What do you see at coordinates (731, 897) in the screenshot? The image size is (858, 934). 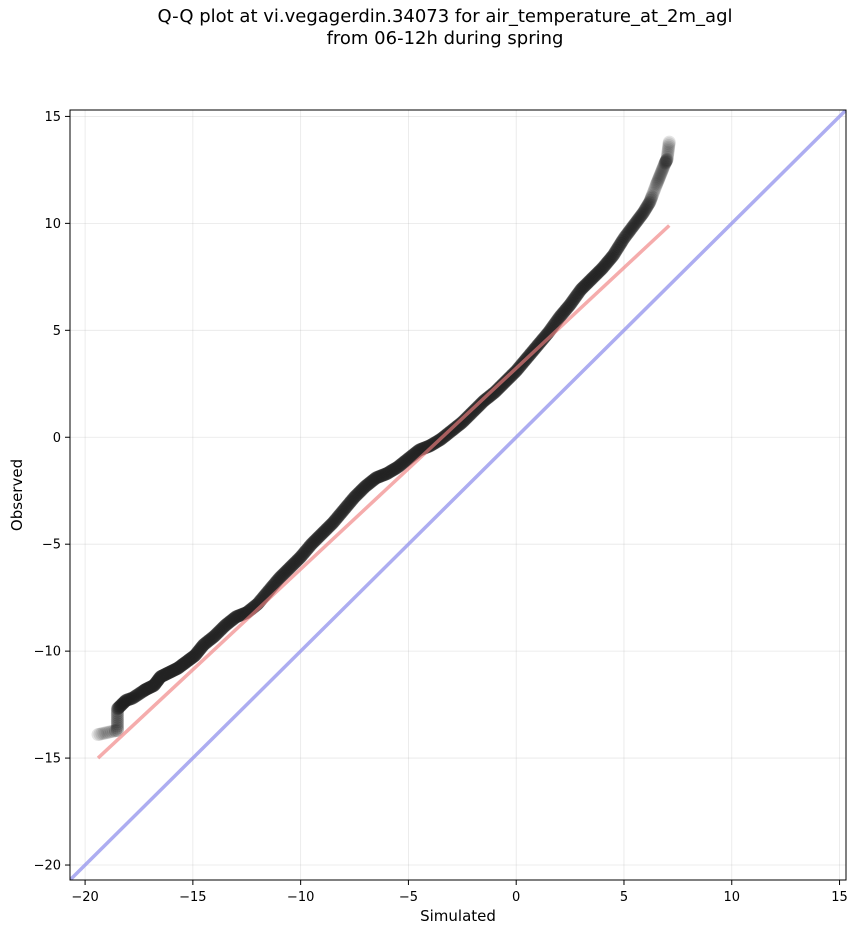 I see `x-tick-label: 10` at bounding box center [731, 897].